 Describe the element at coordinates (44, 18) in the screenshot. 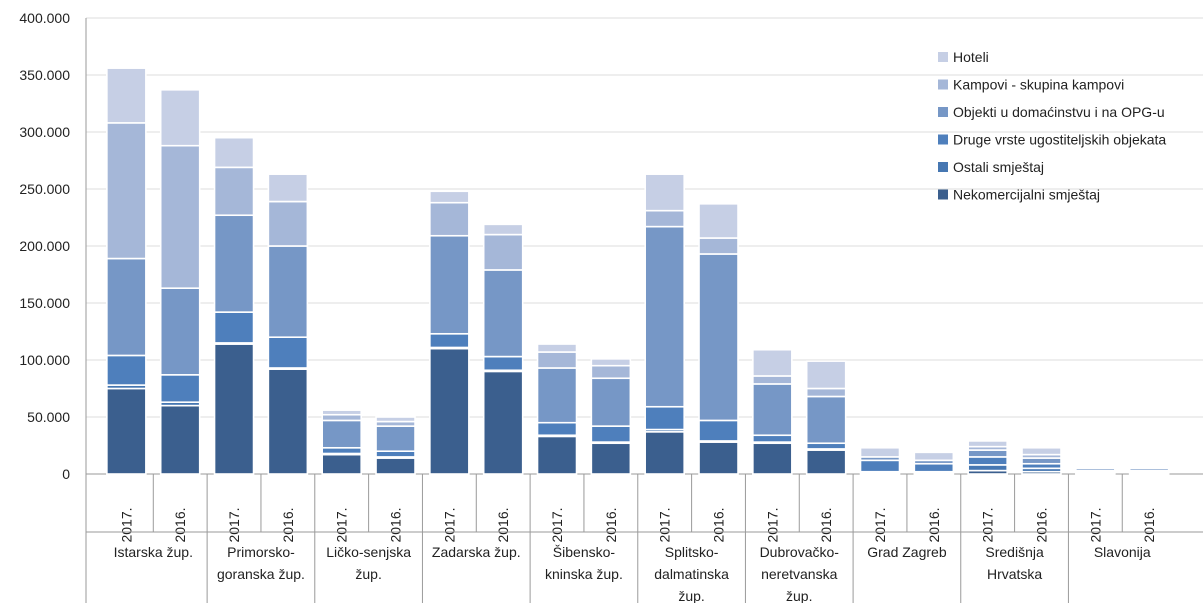

I see `y-tick-label: 400.000` at that location.